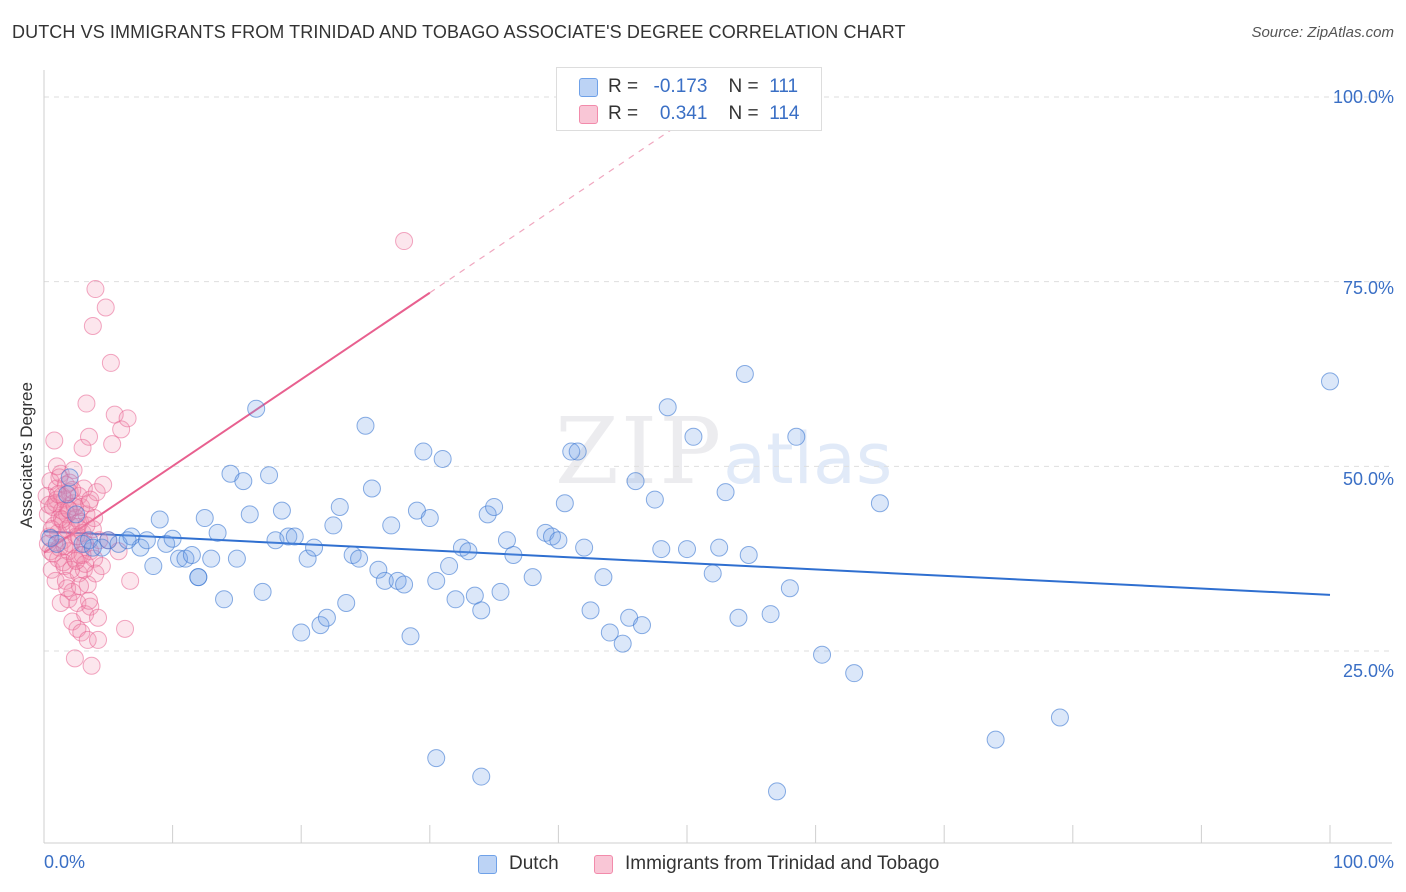 This screenshot has height=892, width=1406. What do you see at coordinates (680, 86) in the screenshot?
I see `legend-r-value: -0.173` at bounding box center [680, 86].